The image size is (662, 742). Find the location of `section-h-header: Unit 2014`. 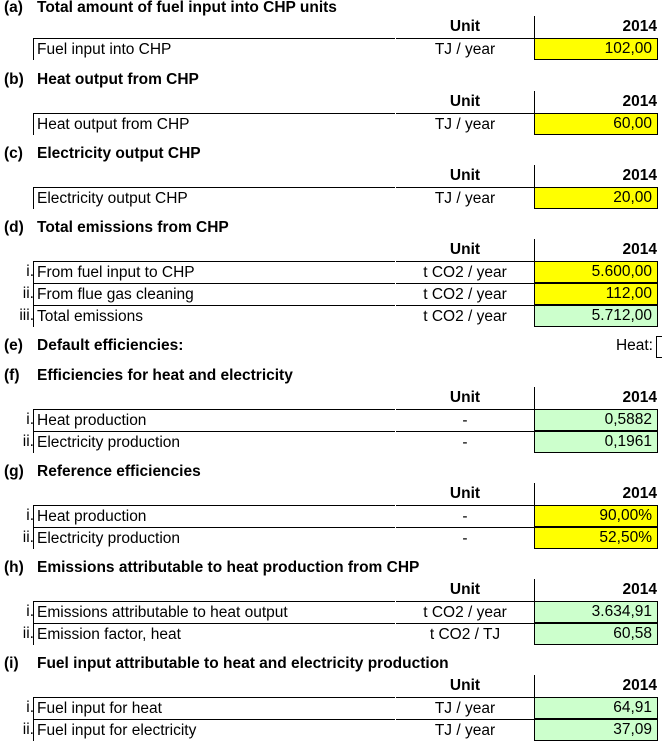

section-h-header: Unit 2014 is located at coordinates (331, 590).